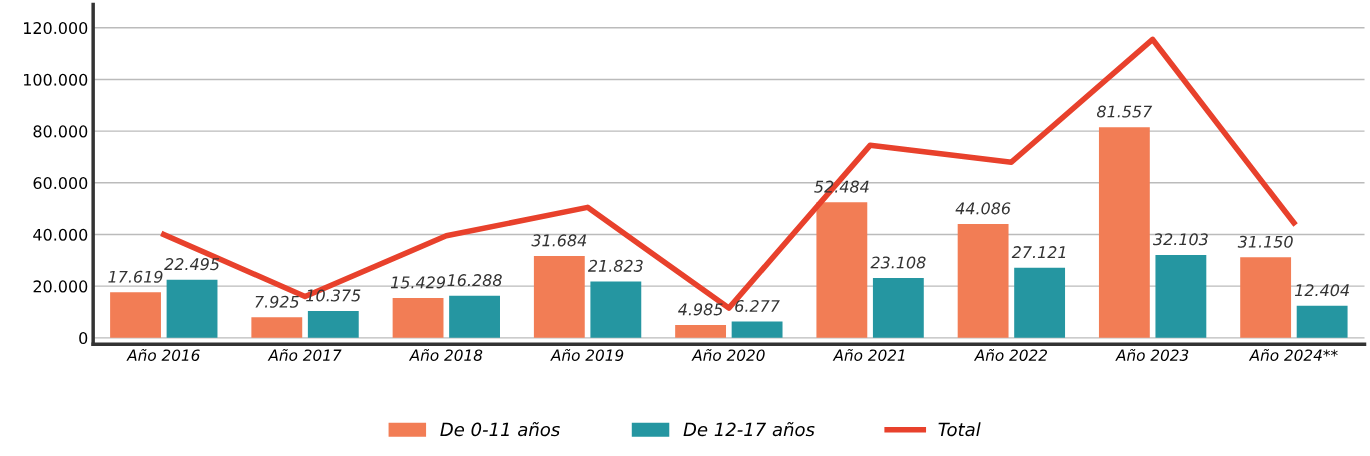 The height and width of the screenshot is (456, 1370). I want to click on data-label: 17.619, so click(135, 276).